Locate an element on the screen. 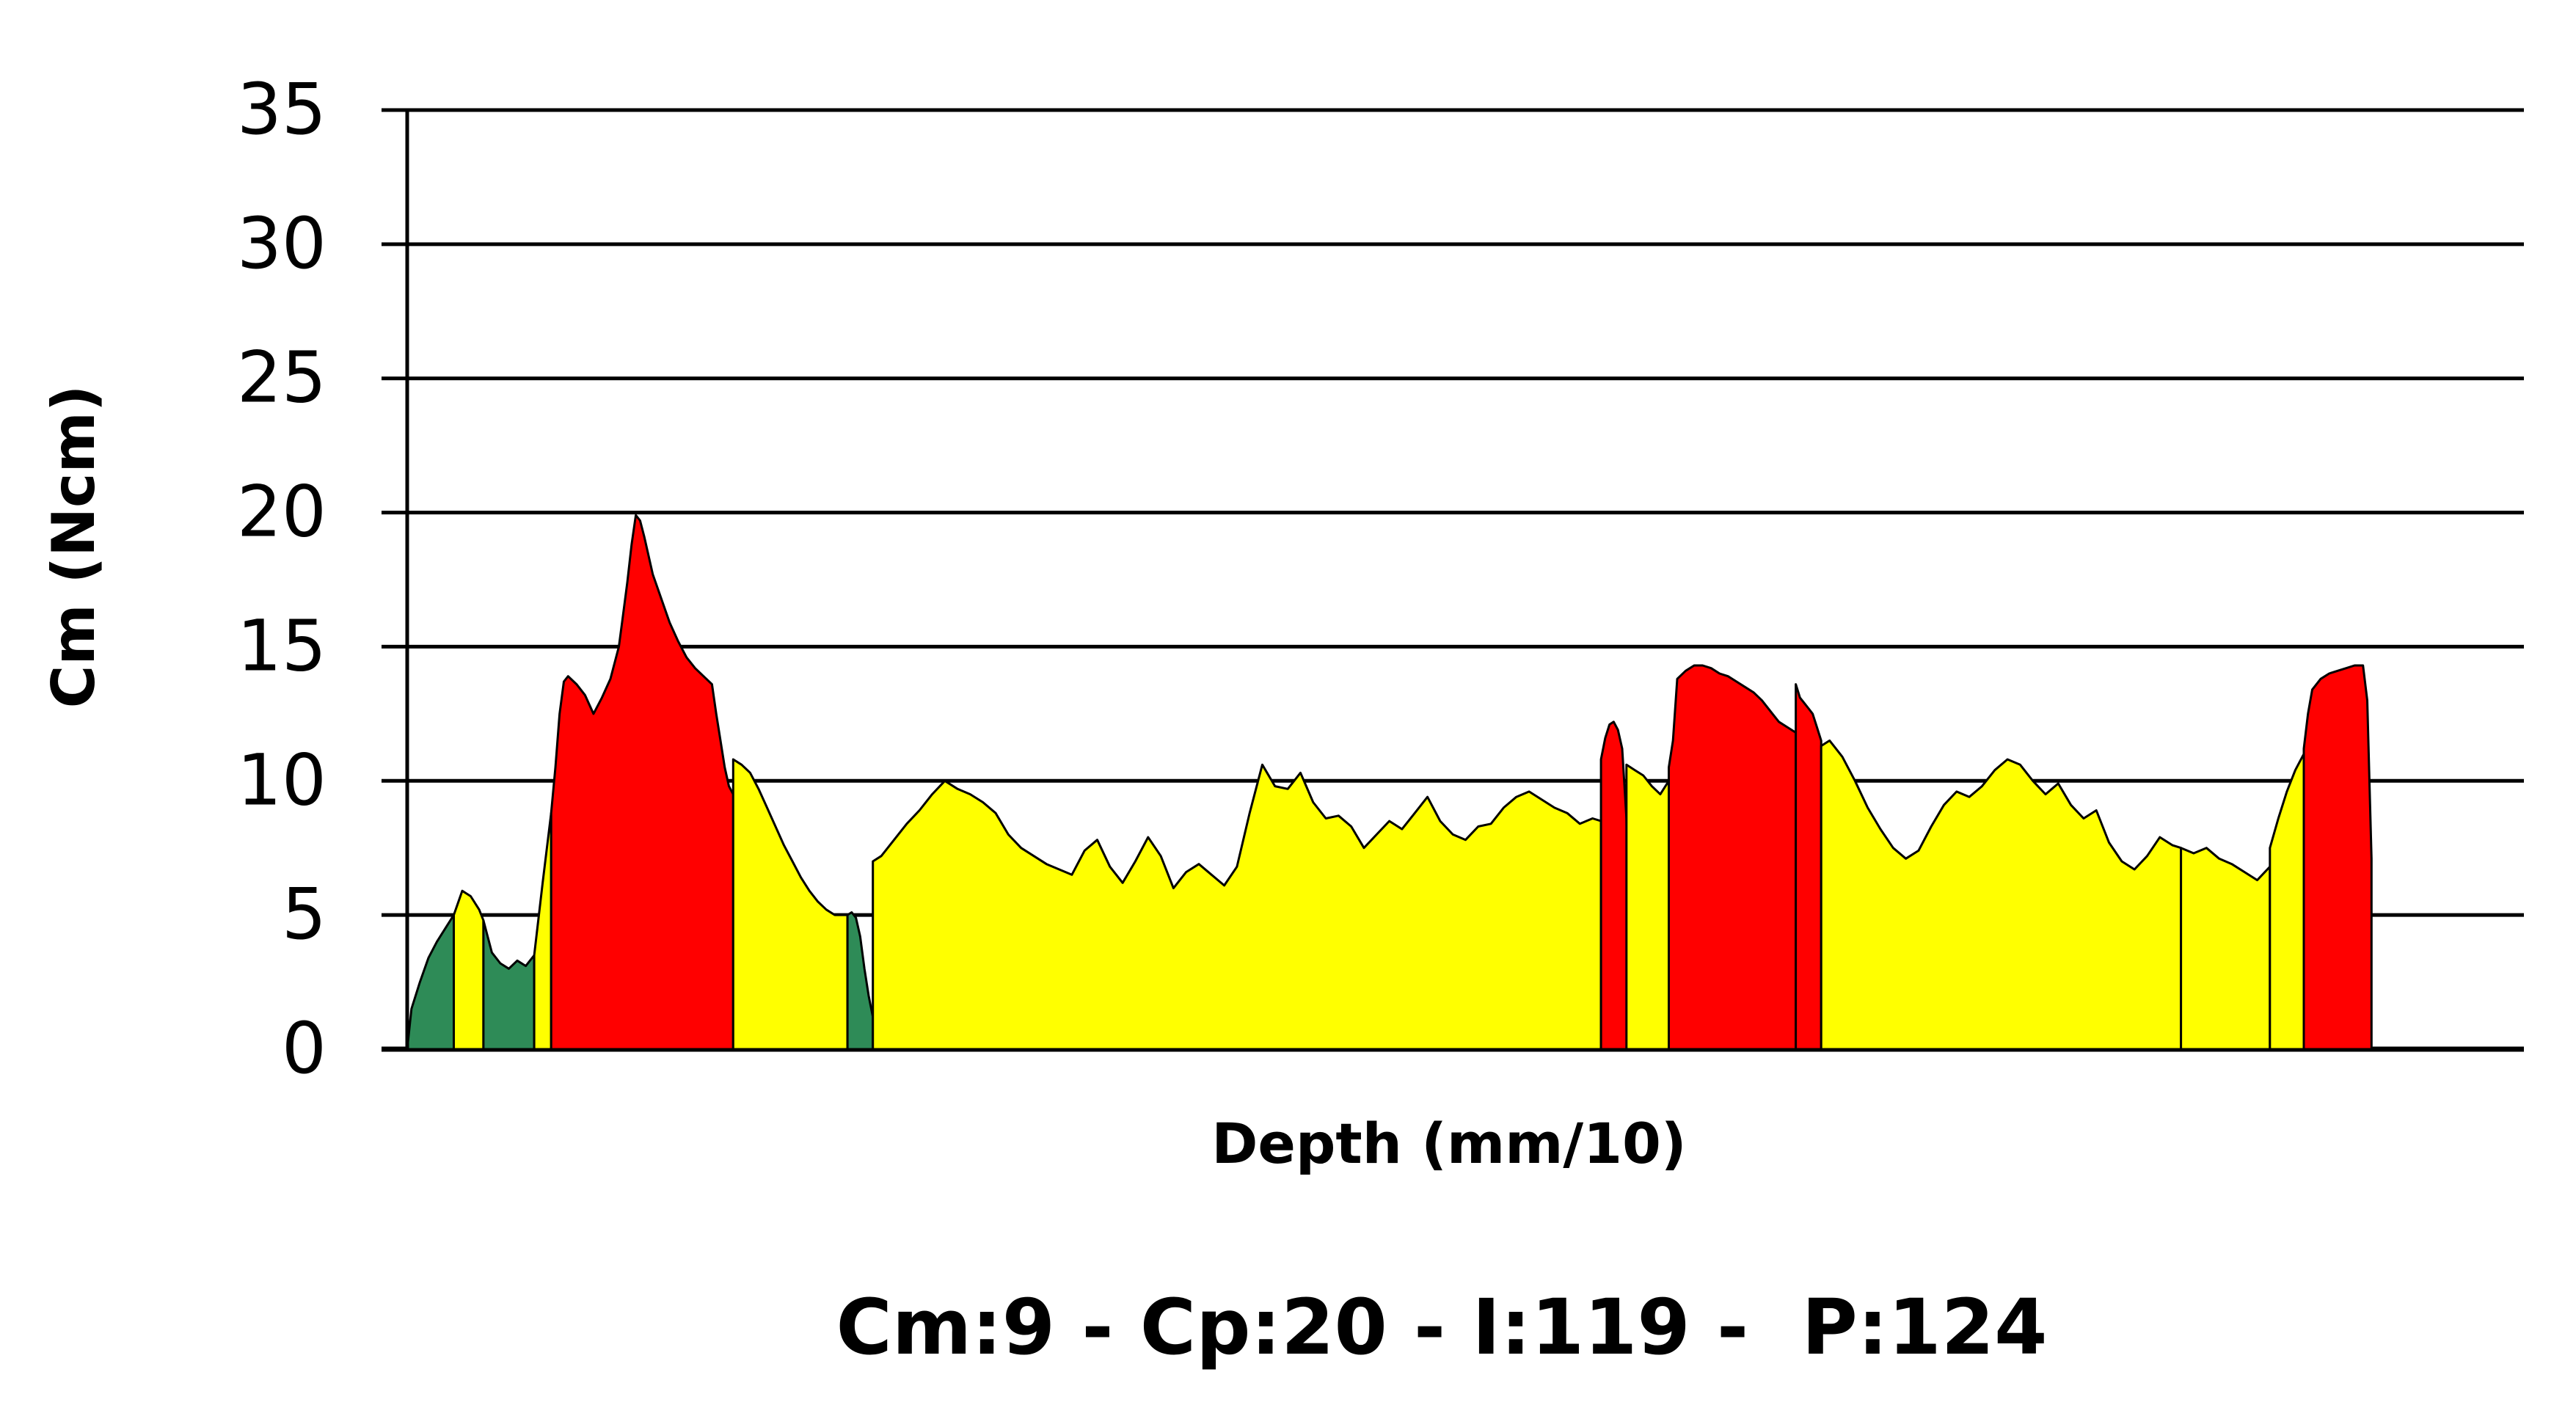 Image resolution: width=2576 pixels, height=1405 pixels. summary-stats: Cm:9 - Cp:20 - I:119 - P:124 is located at coordinates (1442, 1327).